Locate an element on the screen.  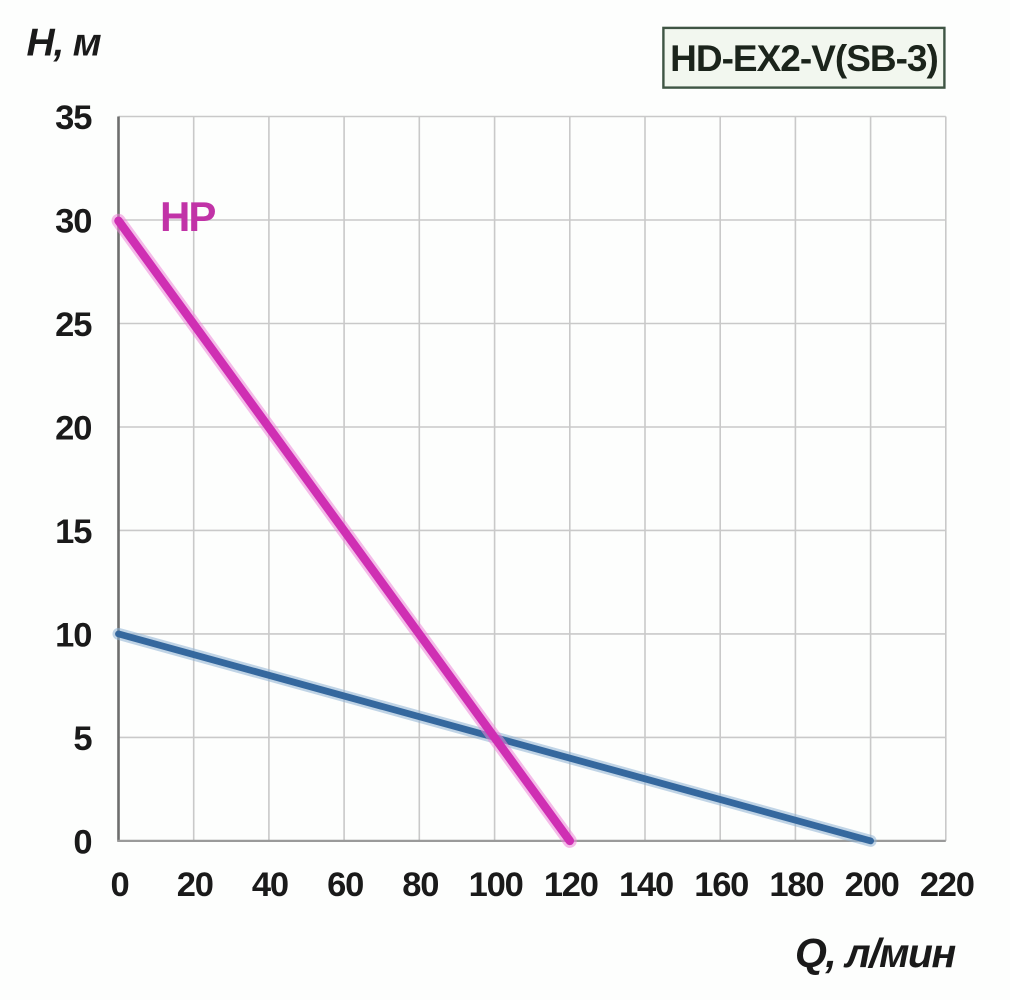
svg-text: HD-EX2-V(SB-3) is located at coordinates (804, 58).